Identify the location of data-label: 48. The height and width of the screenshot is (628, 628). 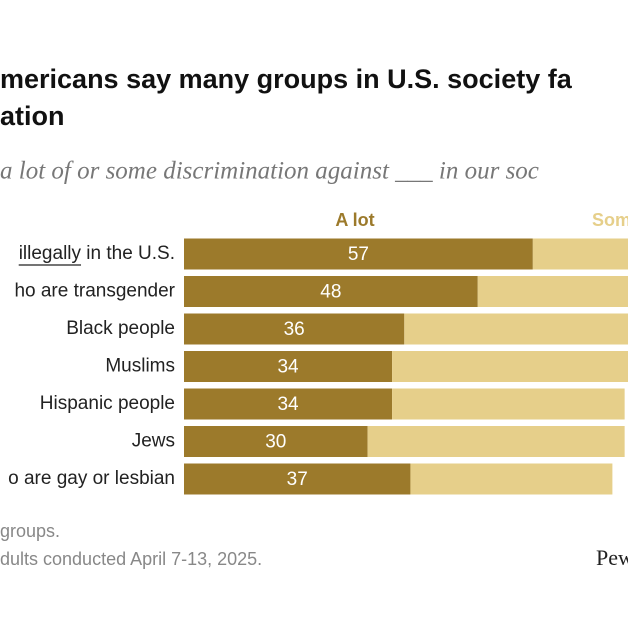
(330, 292).